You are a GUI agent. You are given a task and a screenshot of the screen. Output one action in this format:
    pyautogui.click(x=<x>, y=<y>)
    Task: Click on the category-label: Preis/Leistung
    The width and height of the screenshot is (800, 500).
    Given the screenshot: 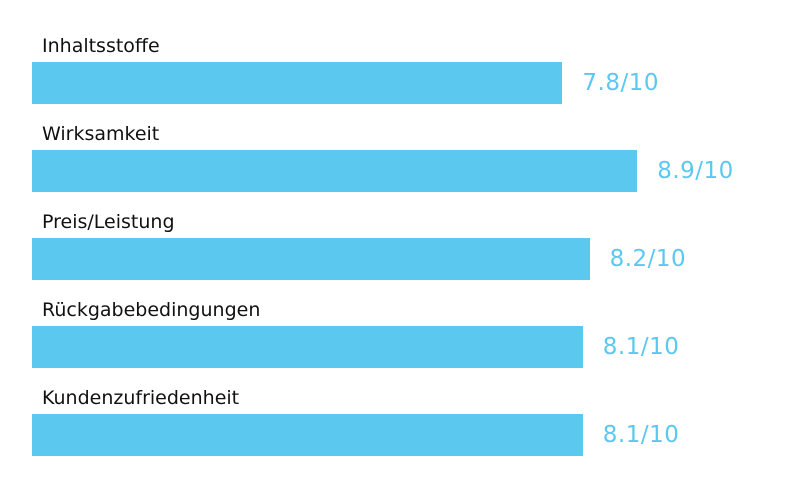 What is the action you would take?
    pyautogui.click(x=108, y=222)
    